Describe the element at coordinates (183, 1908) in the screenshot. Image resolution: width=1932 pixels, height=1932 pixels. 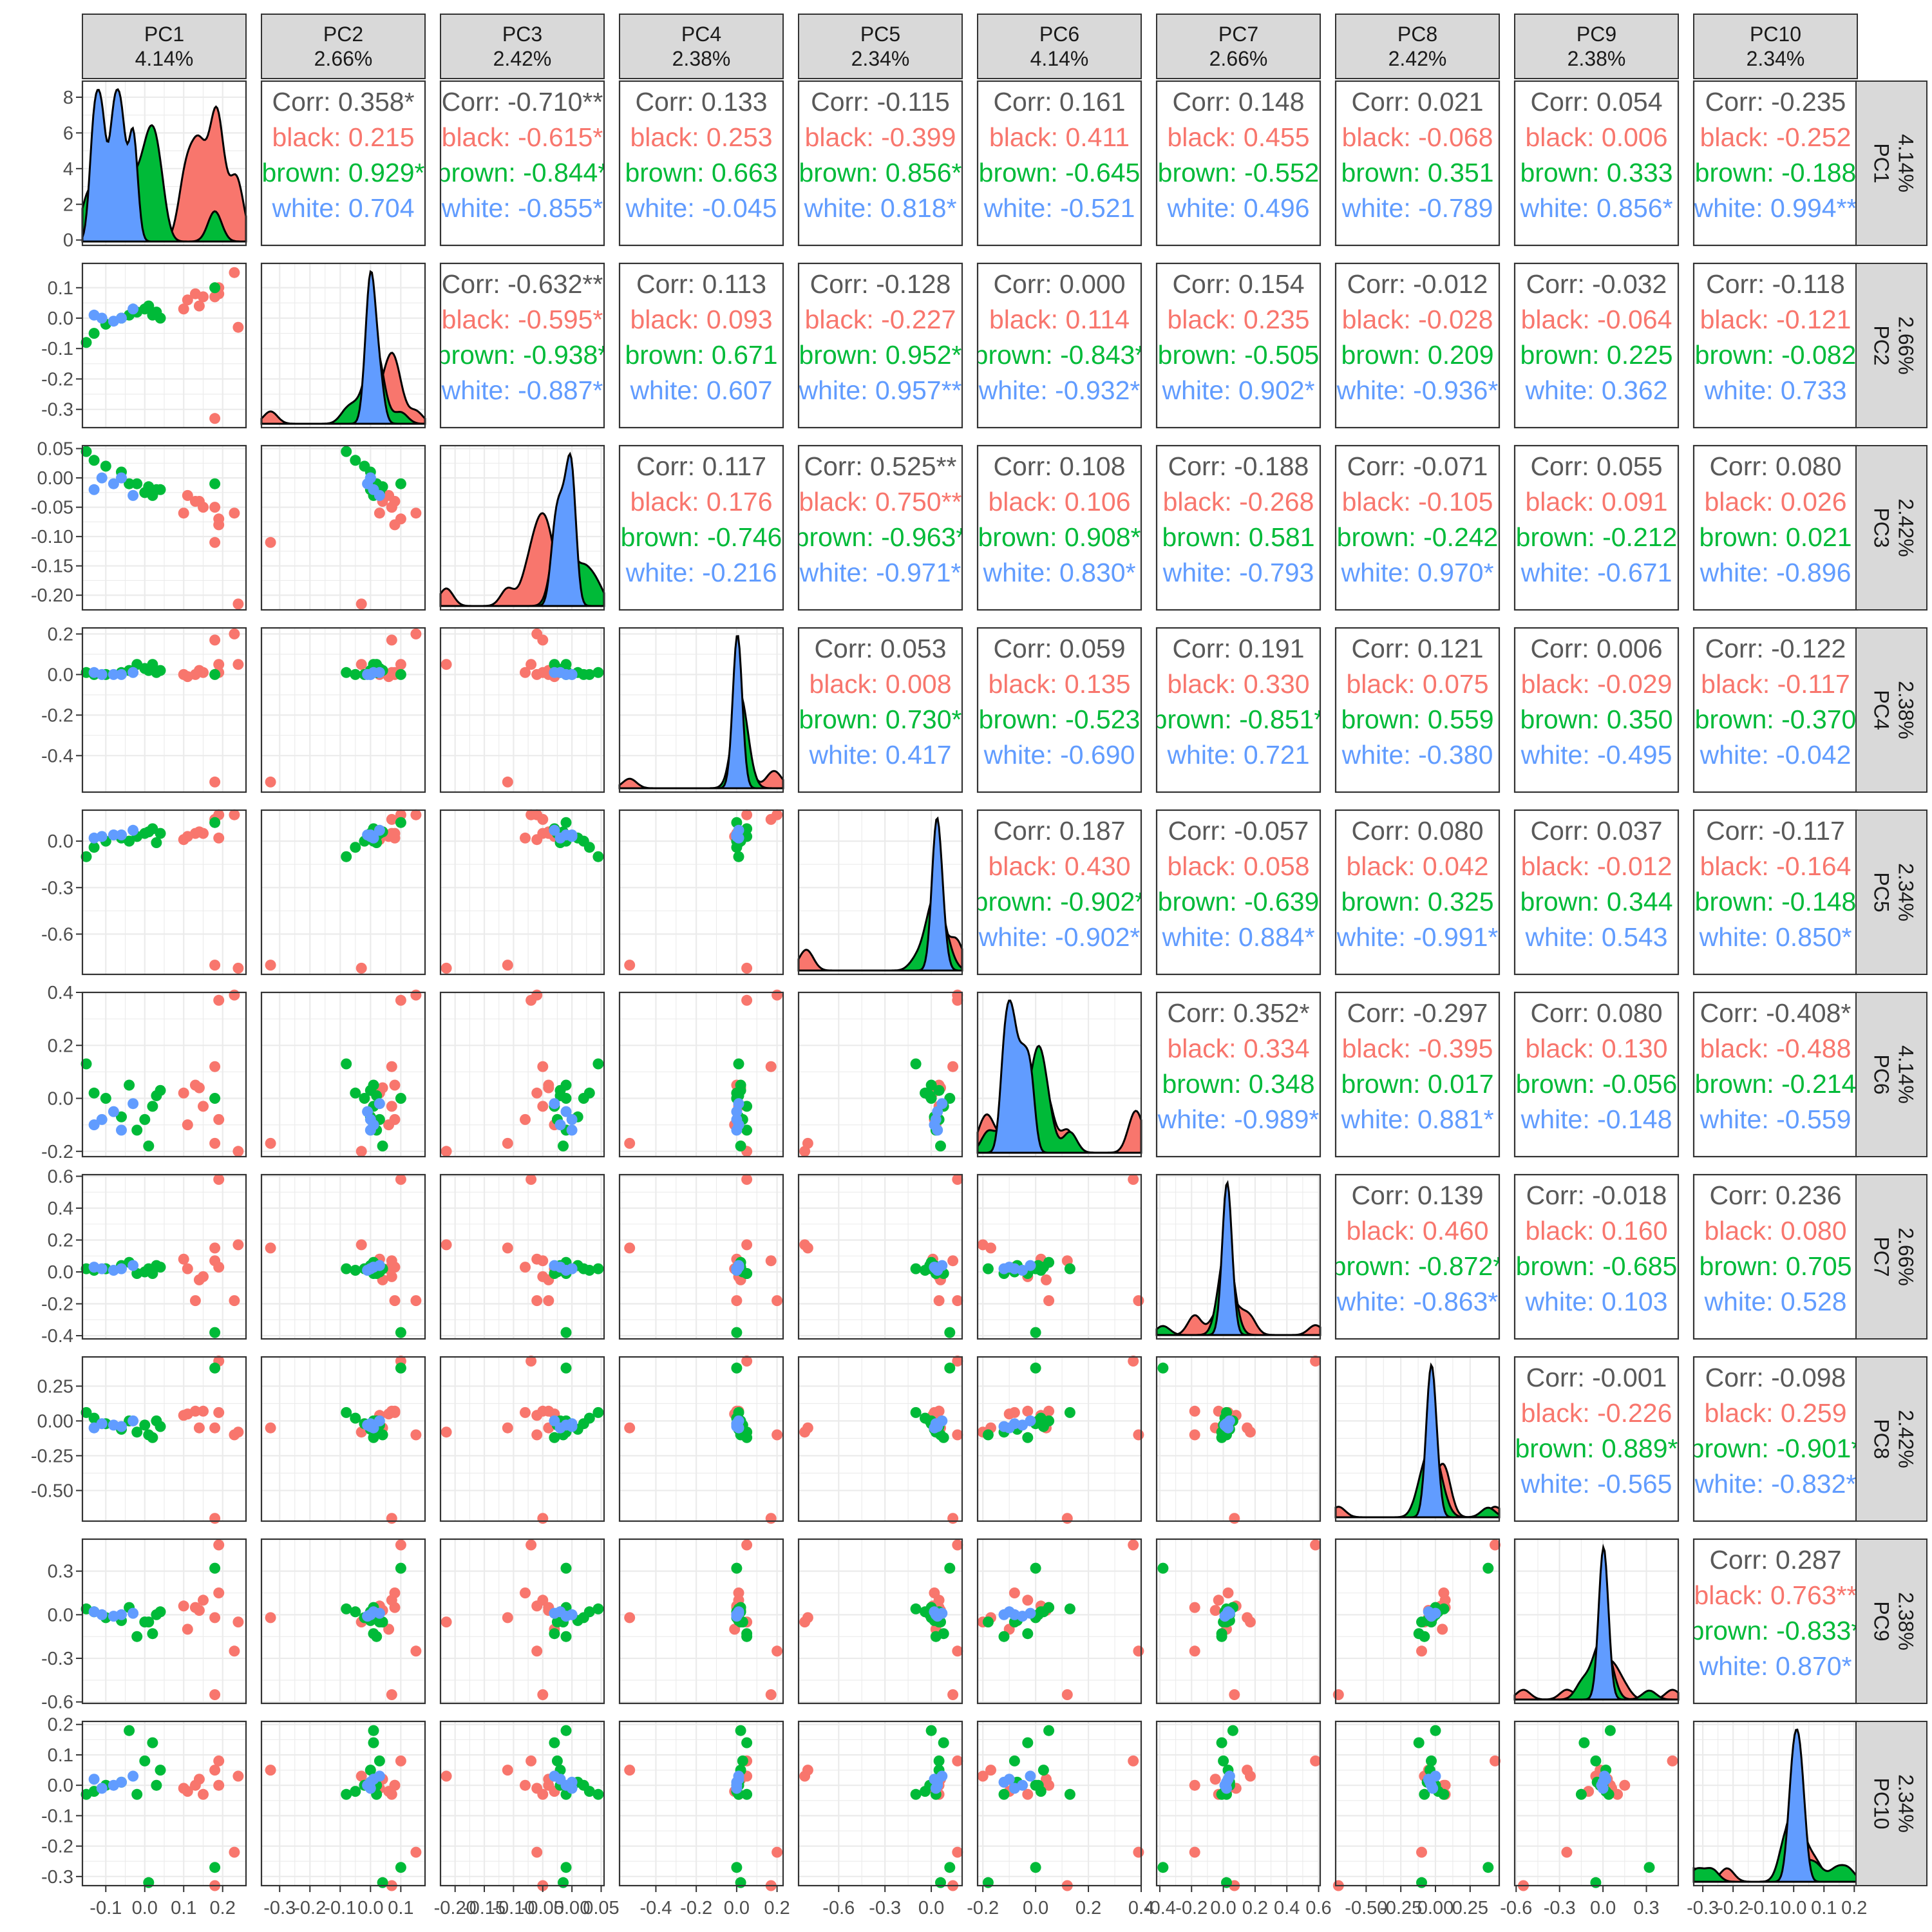
I see `x-tick-label-pc1: 0.1` at that location.